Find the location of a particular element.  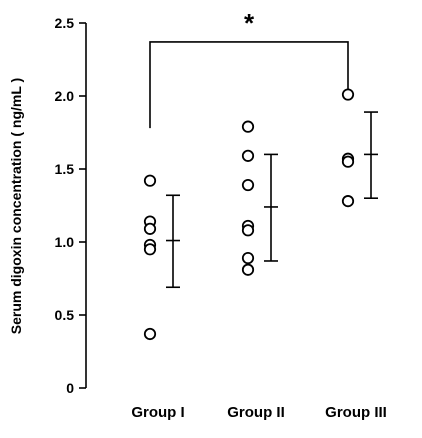

significance-line is located at coordinates (249, 85).